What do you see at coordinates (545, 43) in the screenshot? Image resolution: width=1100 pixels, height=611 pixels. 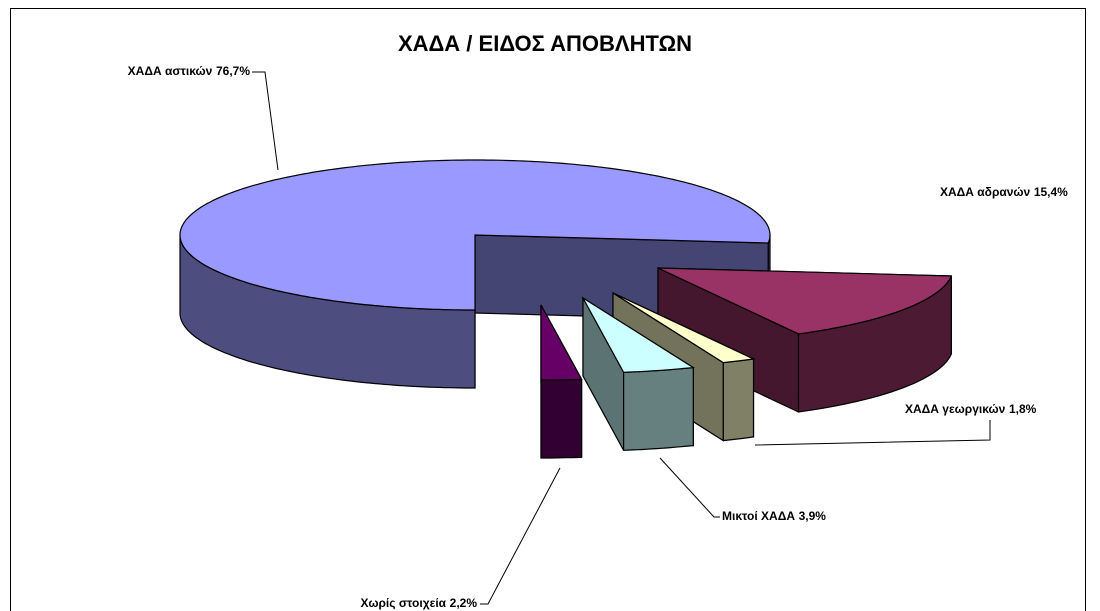 I see `chart-title: ΧΑΔΑ / ΕΙΔΟΣ ΑΠΟΒΛΗΤΩΝ` at bounding box center [545, 43].